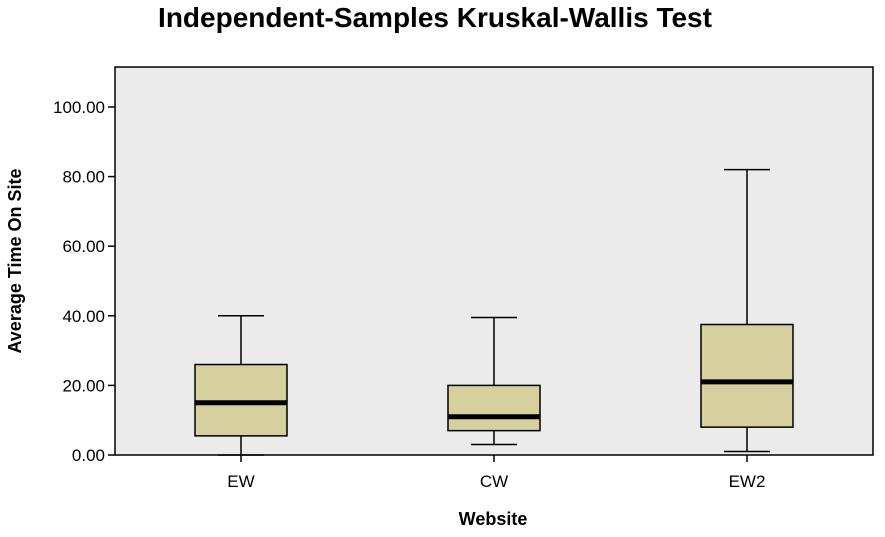  I want to click on y-tick-label: 100.00, so click(79, 107).